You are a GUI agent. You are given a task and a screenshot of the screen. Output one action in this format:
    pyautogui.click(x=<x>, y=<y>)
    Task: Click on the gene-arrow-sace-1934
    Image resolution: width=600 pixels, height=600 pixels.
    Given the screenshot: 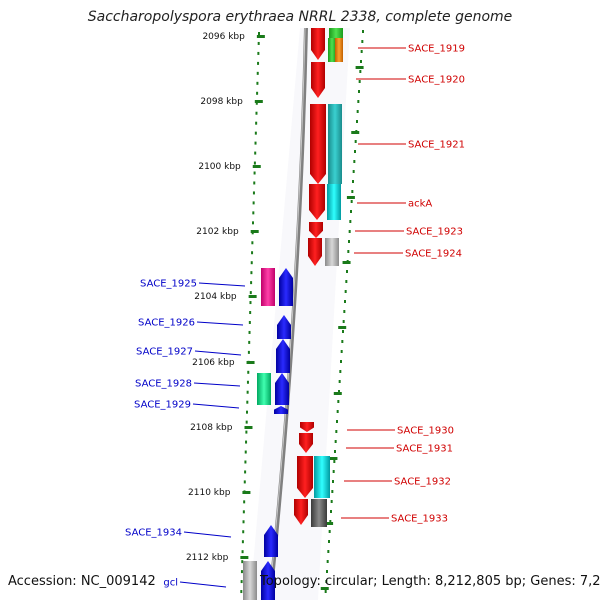 What is the action you would take?
    pyautogui.click(x=271, y=541)
    